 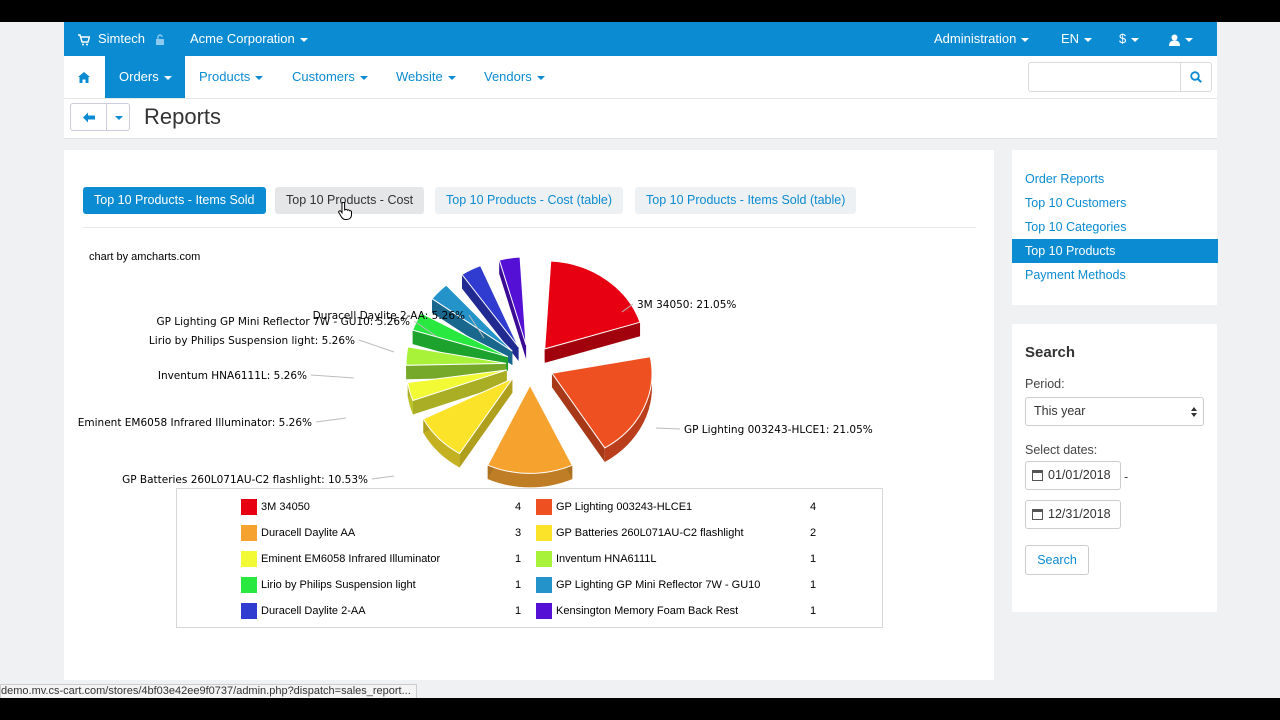 What do you see at coordinates (389, 316) in the screenshot?
I see `pie-label: Duracell Daylite 2-AA: 5.26%` at bounding box center [389, 316].